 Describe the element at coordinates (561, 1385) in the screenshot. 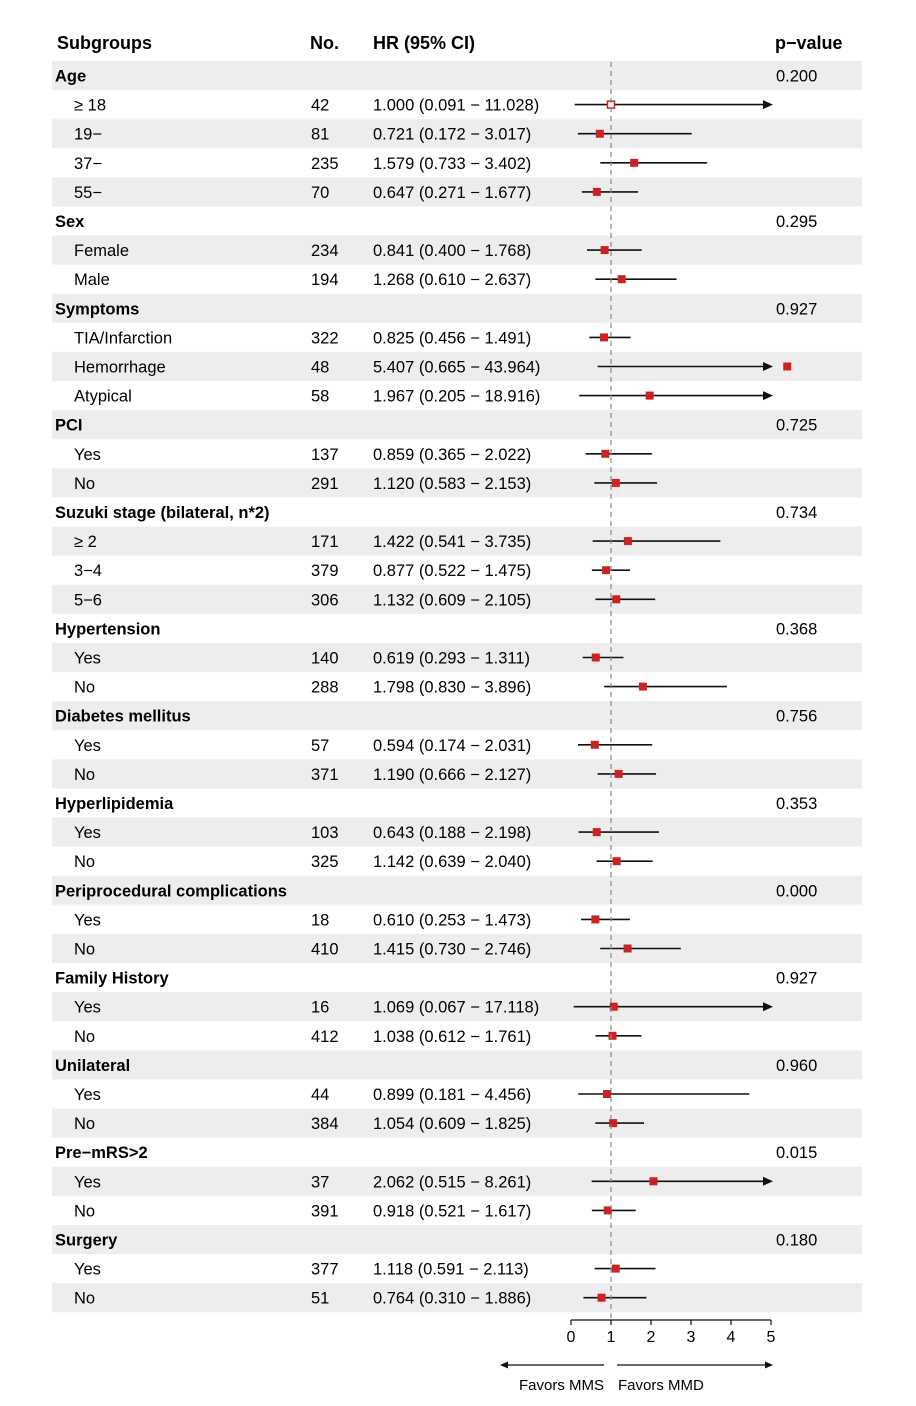

I see `favors-left-label: Favors MMS` at that location.